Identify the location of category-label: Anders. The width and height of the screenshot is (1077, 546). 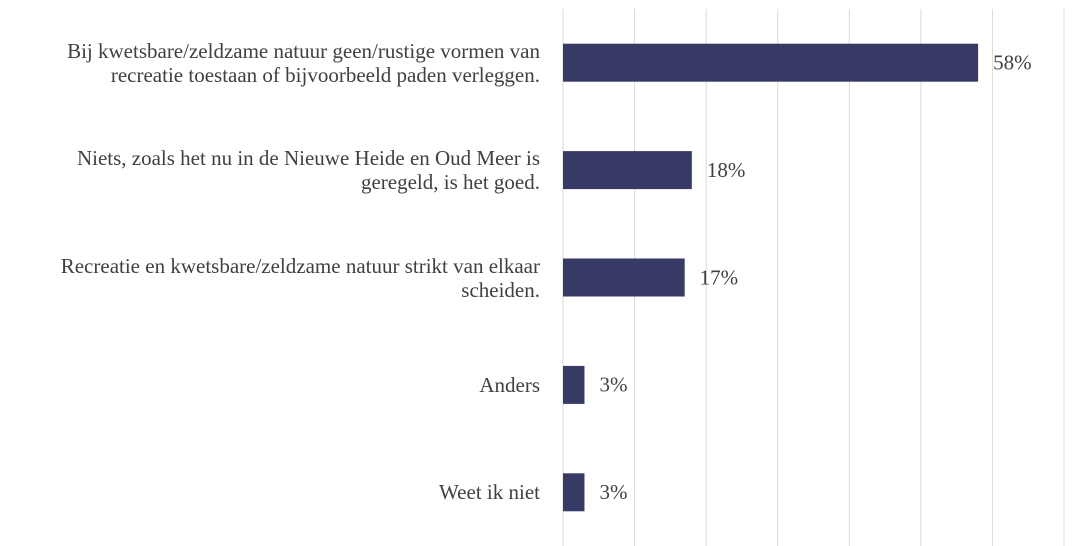
(509, 384).